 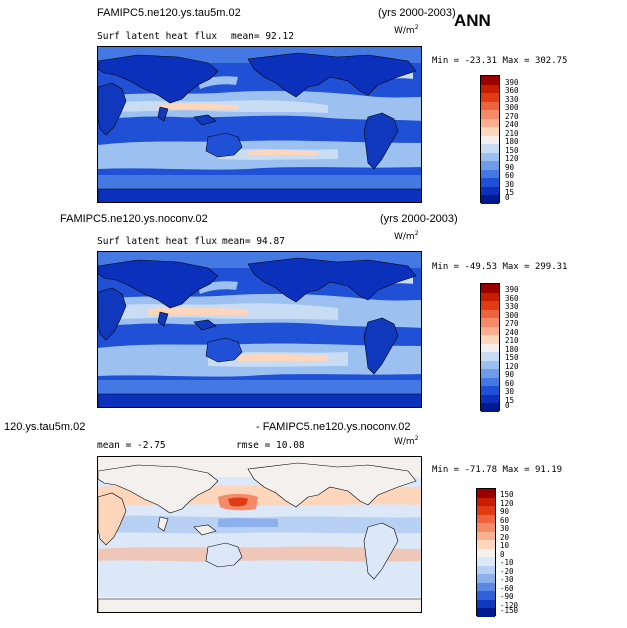 What do you see at coordinates (507, 596) in the screenshot?
I see `colorbar-tick: -90` at bounding box center [507, 596].